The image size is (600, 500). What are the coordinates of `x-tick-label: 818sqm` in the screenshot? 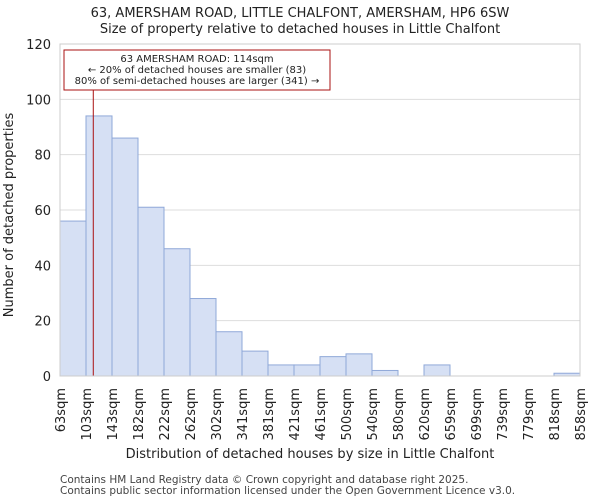 It's located at (555, 414).